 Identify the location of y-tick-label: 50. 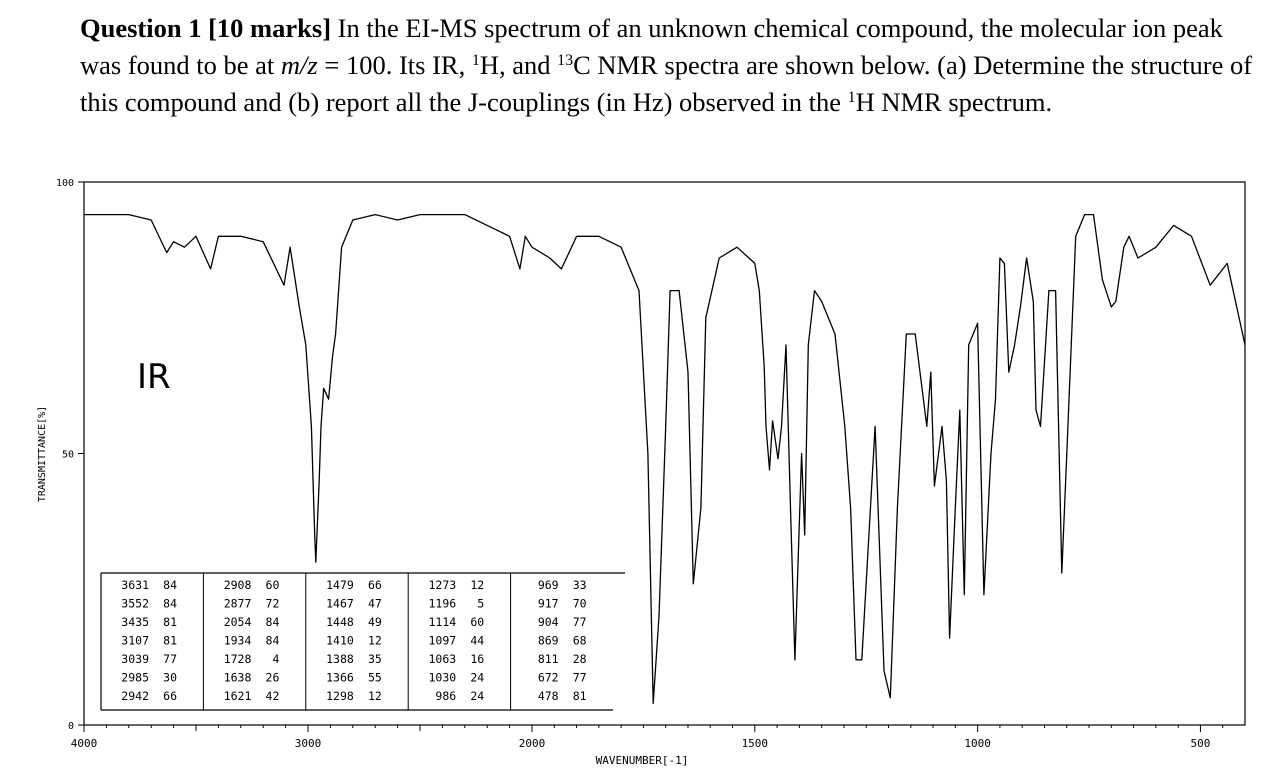
(68, 455).